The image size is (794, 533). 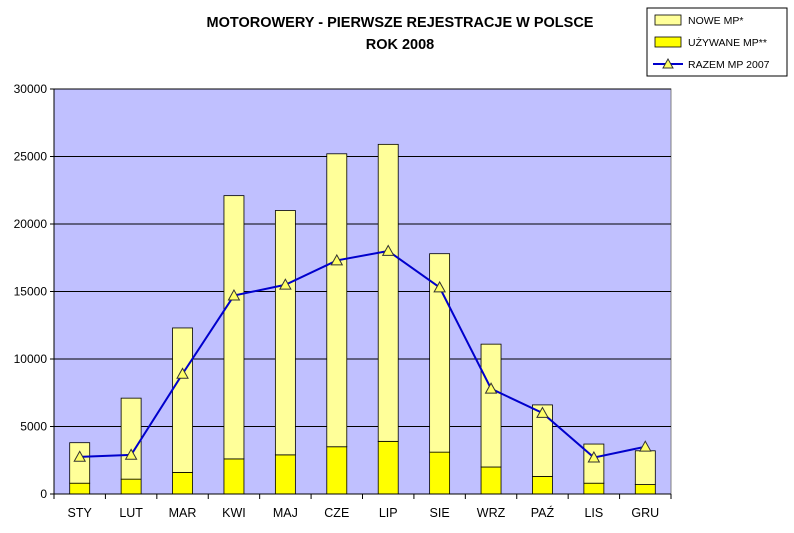 I want to click on x-tick-label: LUT, so click(x=131, y=513).